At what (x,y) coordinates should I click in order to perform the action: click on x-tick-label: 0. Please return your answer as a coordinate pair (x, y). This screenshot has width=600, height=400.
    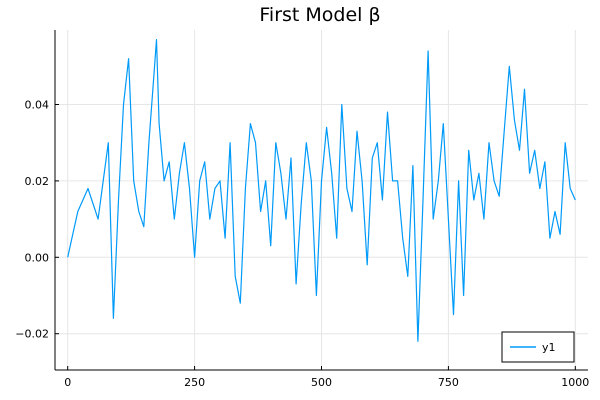
    Looking at the image, I should click on (67, 382).